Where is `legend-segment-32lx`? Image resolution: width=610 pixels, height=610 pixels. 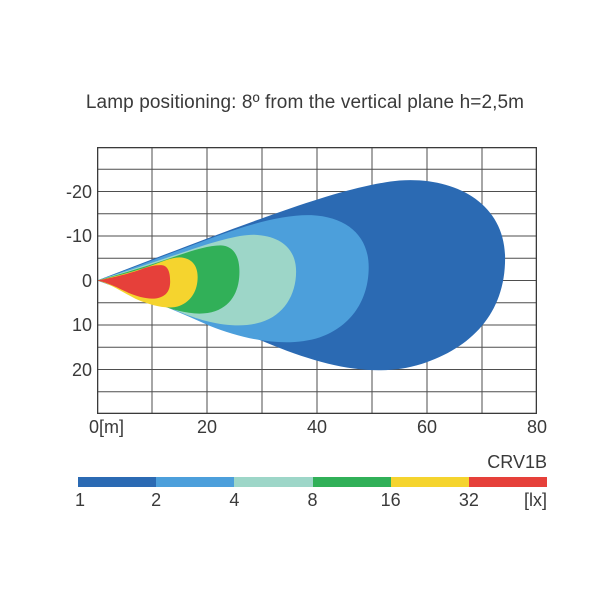 legend-segment-32lx is located at coordinates (508, 482).